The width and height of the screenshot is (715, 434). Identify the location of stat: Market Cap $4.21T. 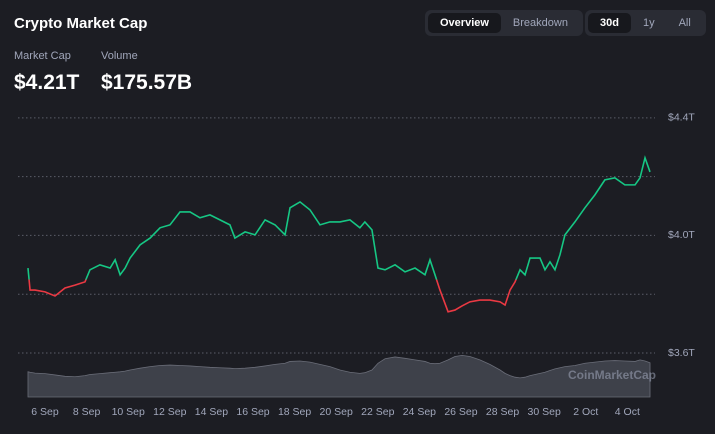
(46, 72).